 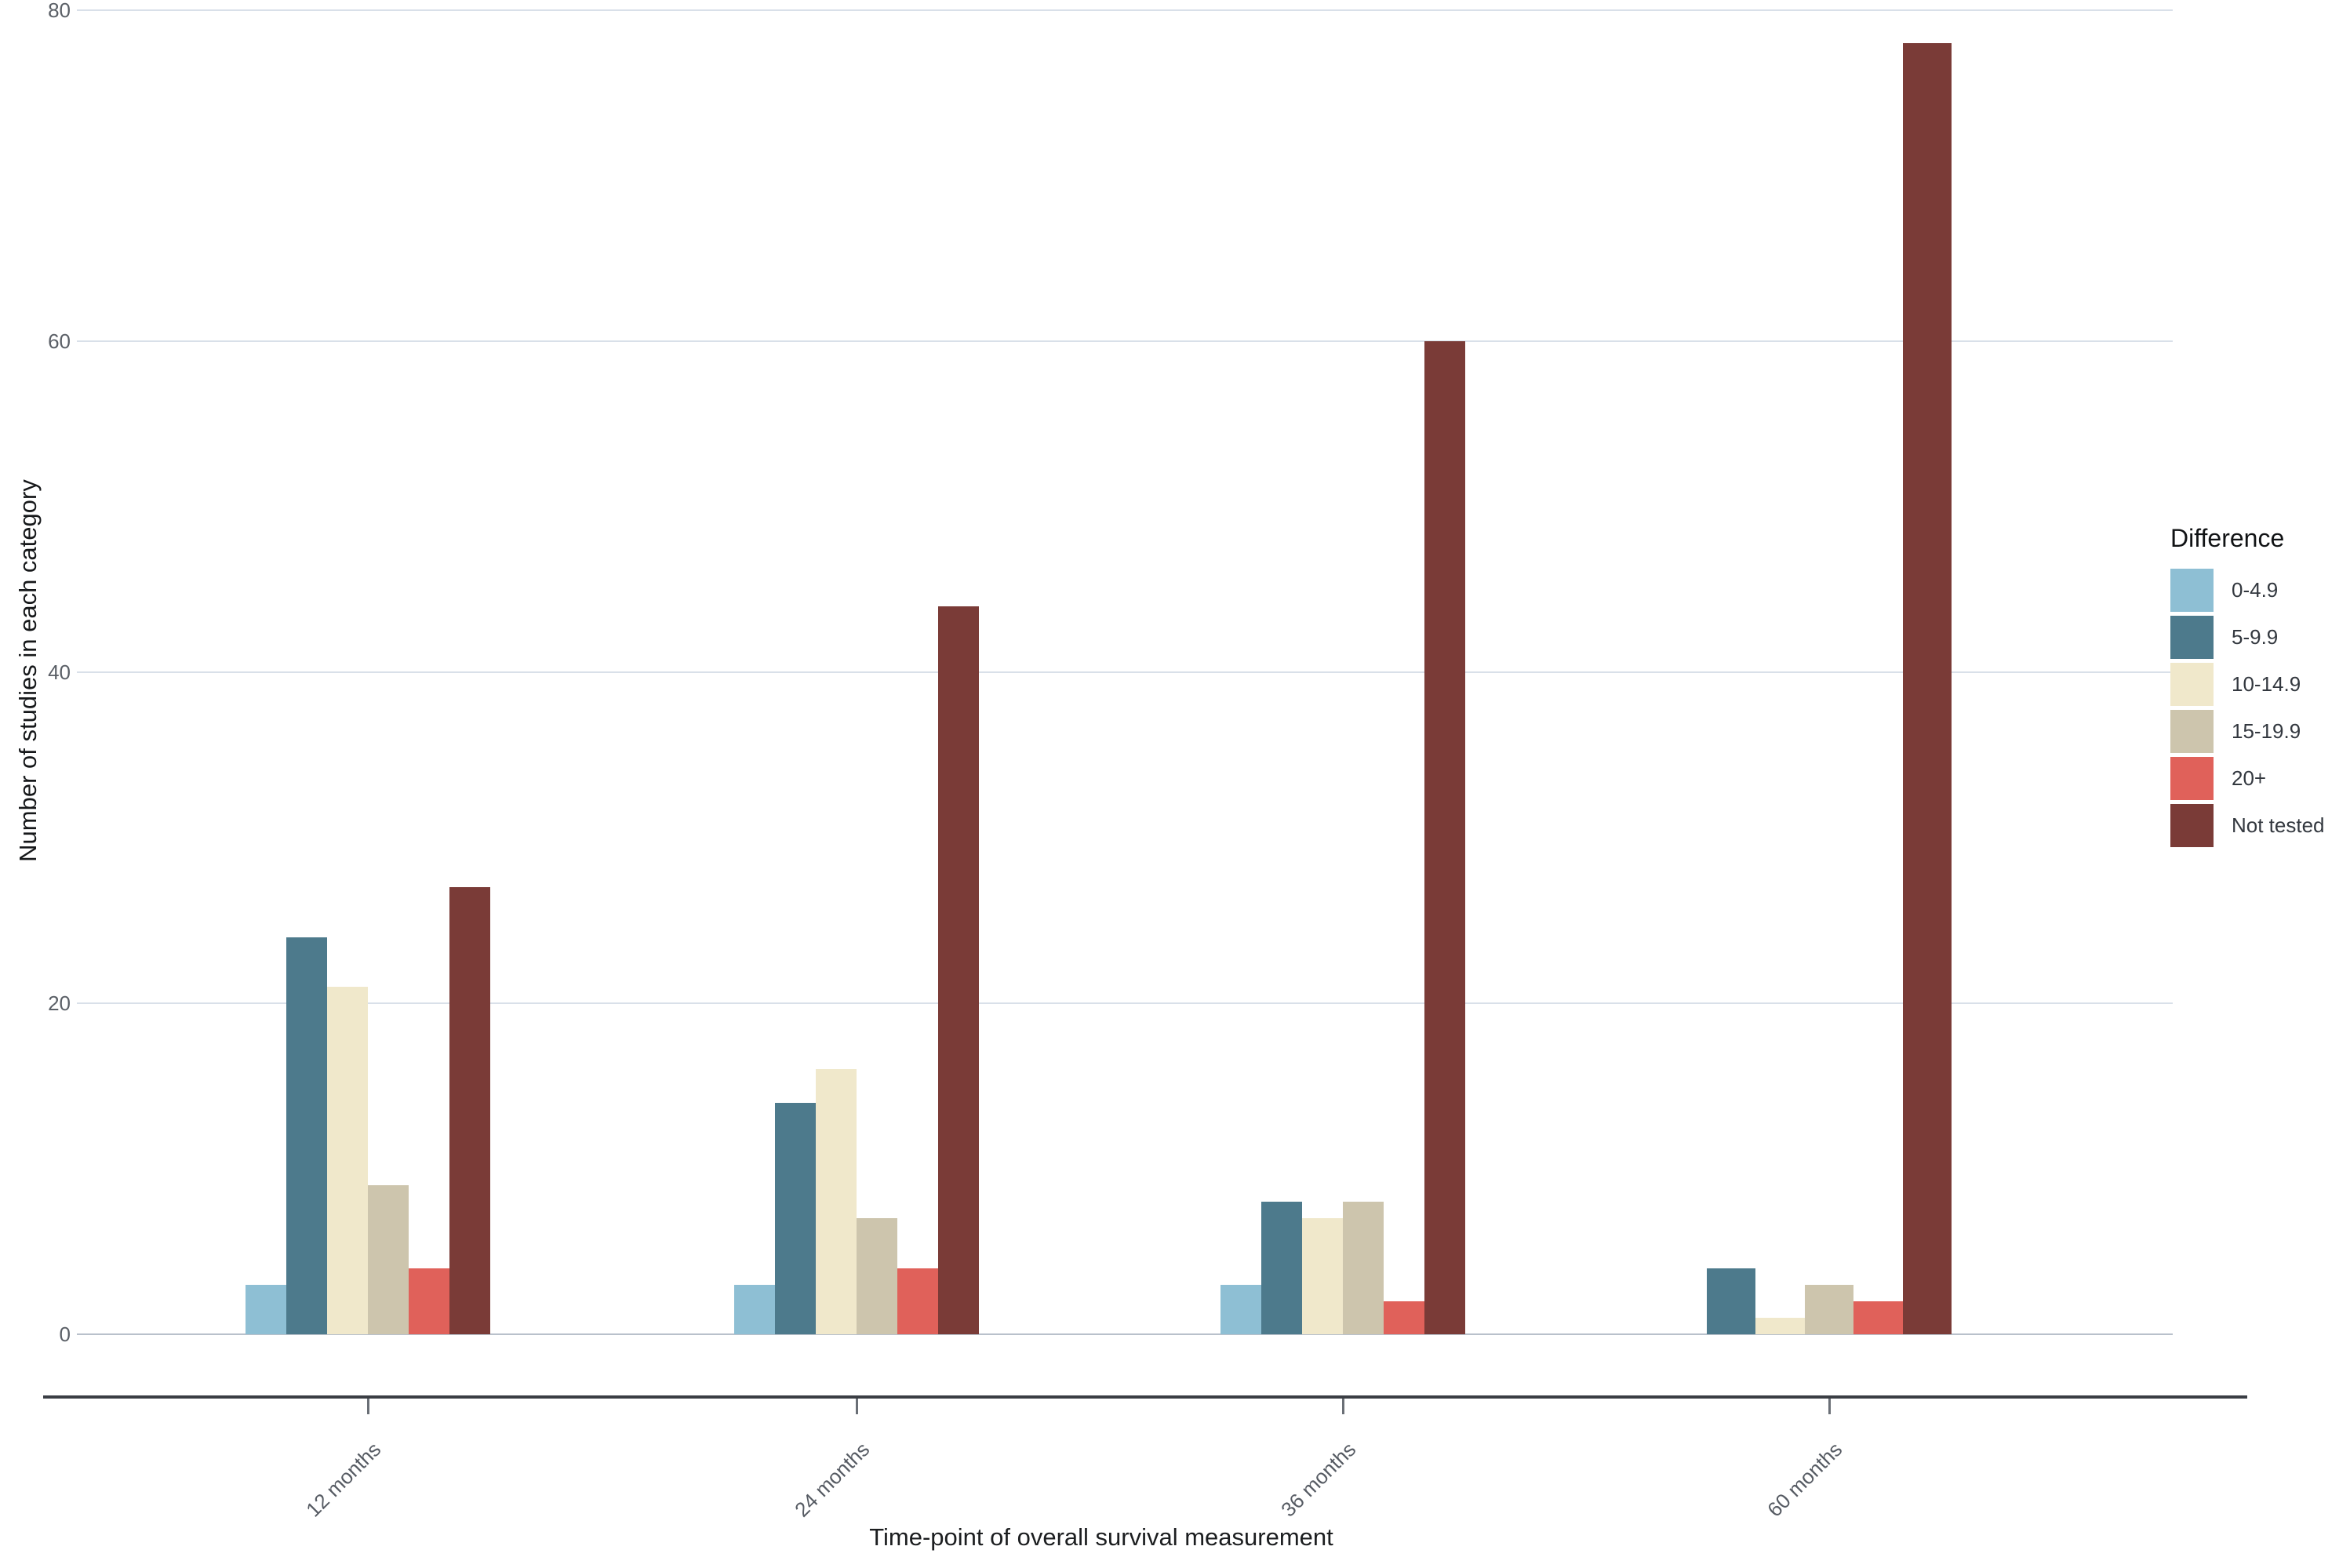 What do you see at coordinates (59, 672) in the screenshot?
I see `y-tick-label-40: 40` at bounding box center [59, 672].